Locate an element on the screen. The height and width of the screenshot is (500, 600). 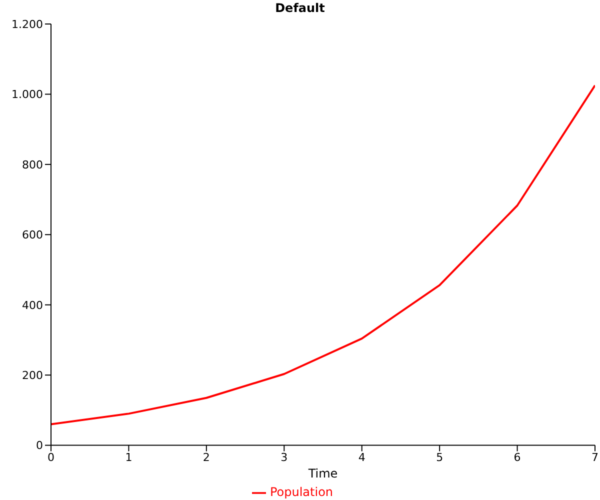
y-tick-label: 400 is located at coordinates (32, 305).